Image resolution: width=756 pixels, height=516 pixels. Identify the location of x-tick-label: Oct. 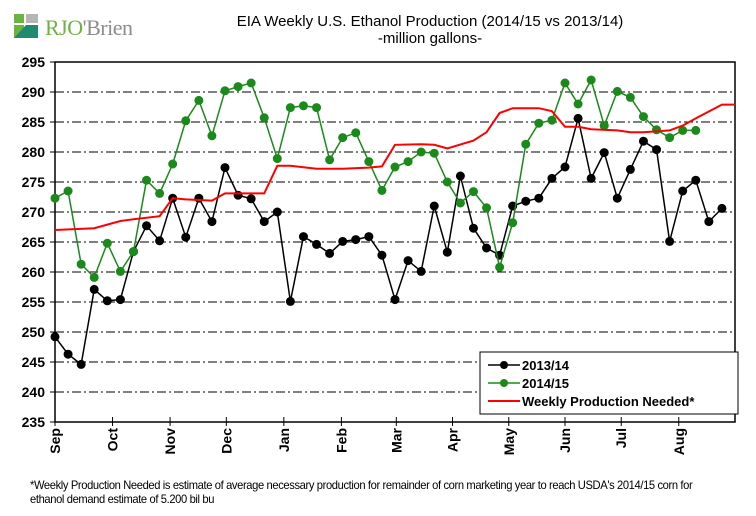
(113, 440).